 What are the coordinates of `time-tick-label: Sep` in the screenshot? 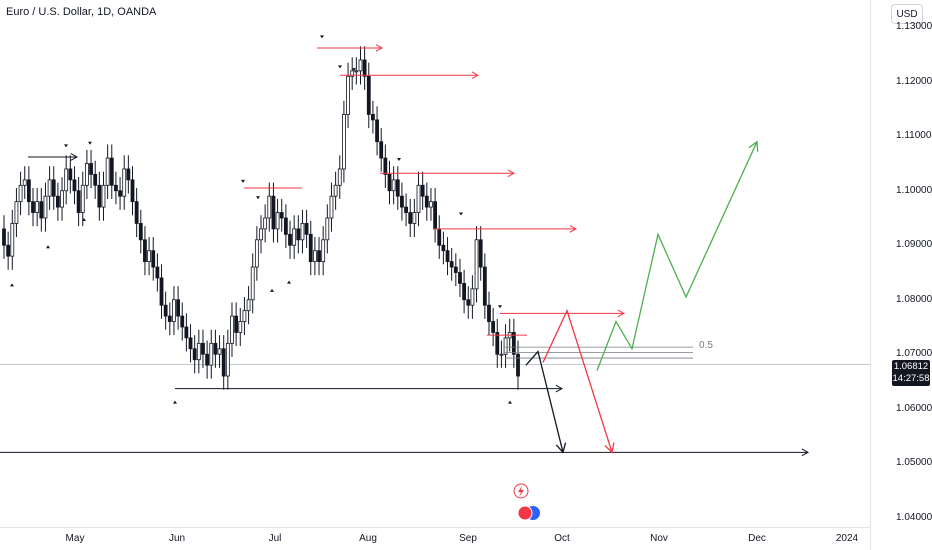 It's located at (468, 538).